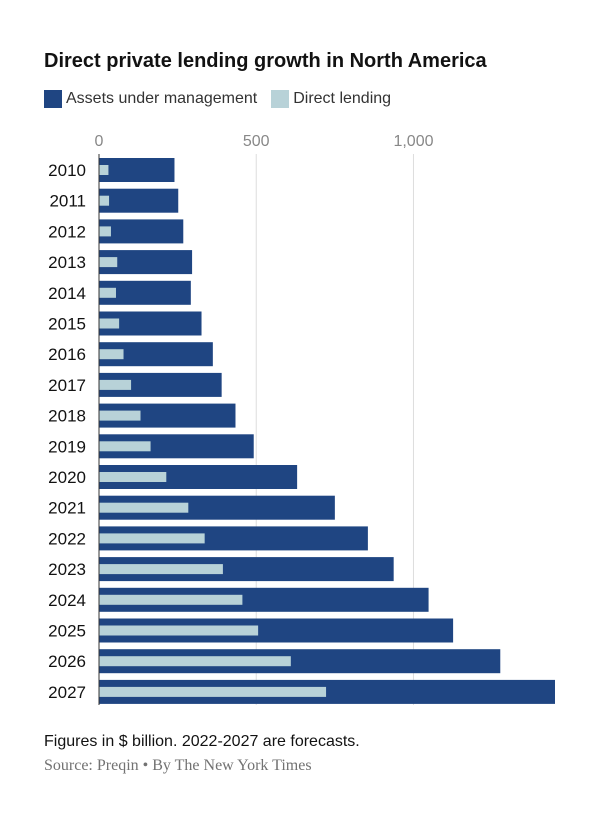  Describe the element at coordinates (67, 385) in the screenshot. I see `category-label-2017: 2017` at that location.